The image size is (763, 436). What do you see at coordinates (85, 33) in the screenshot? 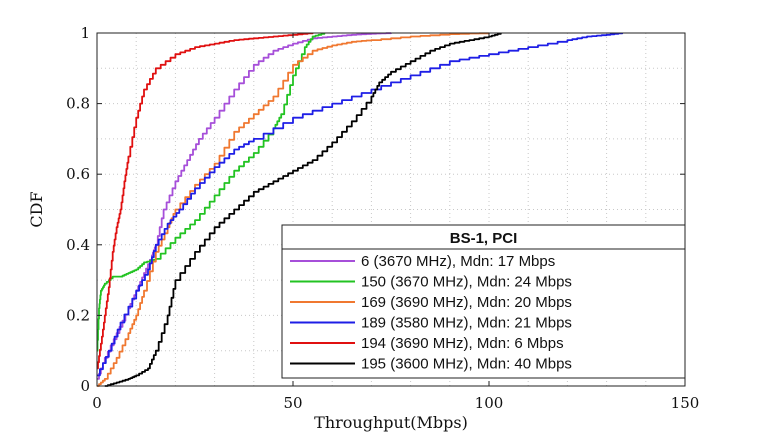
I see `y-tick-label: 1` at bounding box center [85, 33].